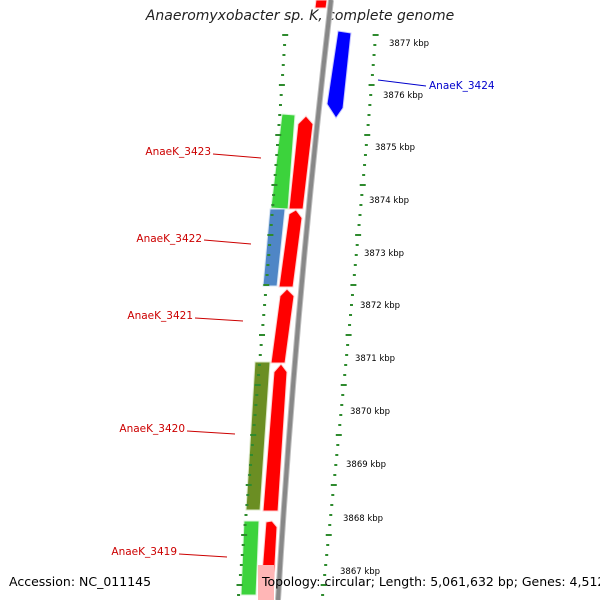 This screenshot has height=600, width=600. I want to click on feature-anaek-3420-olive, so click(258, 436).